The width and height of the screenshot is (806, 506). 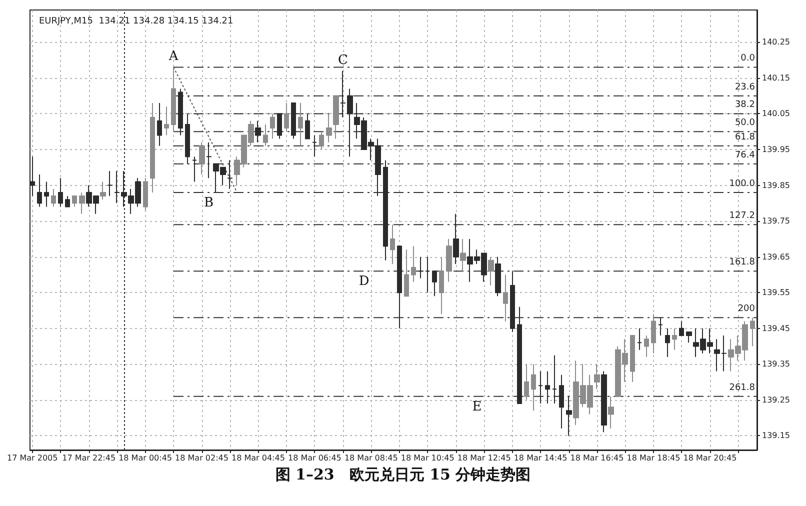 What do you see at coordinates (776, 328) in the screenshot?
I see `y-tick-label: 139.45` at bounding box center [776, 328].